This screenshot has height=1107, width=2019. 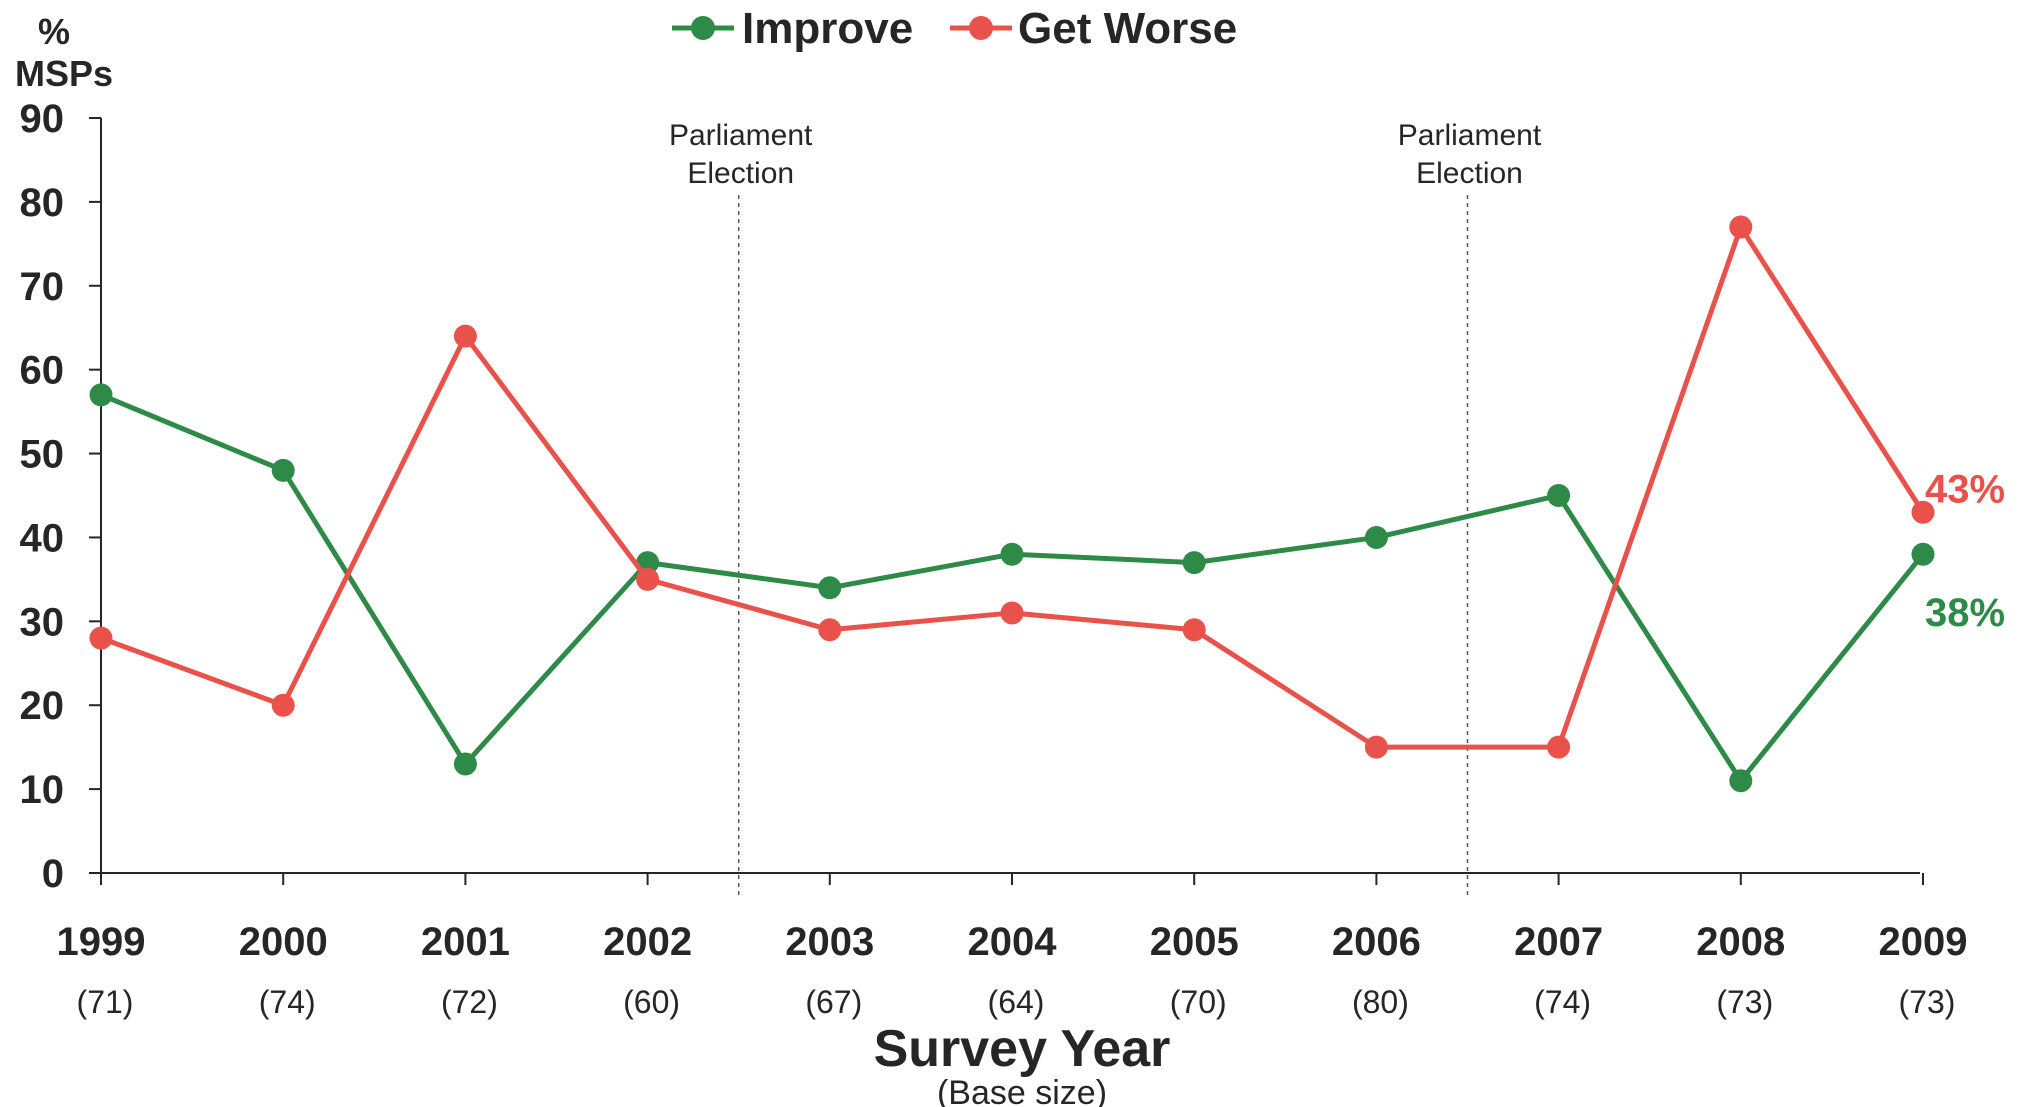 I want to click on x-tick-label: 2007, so click(x=1558, y=942).